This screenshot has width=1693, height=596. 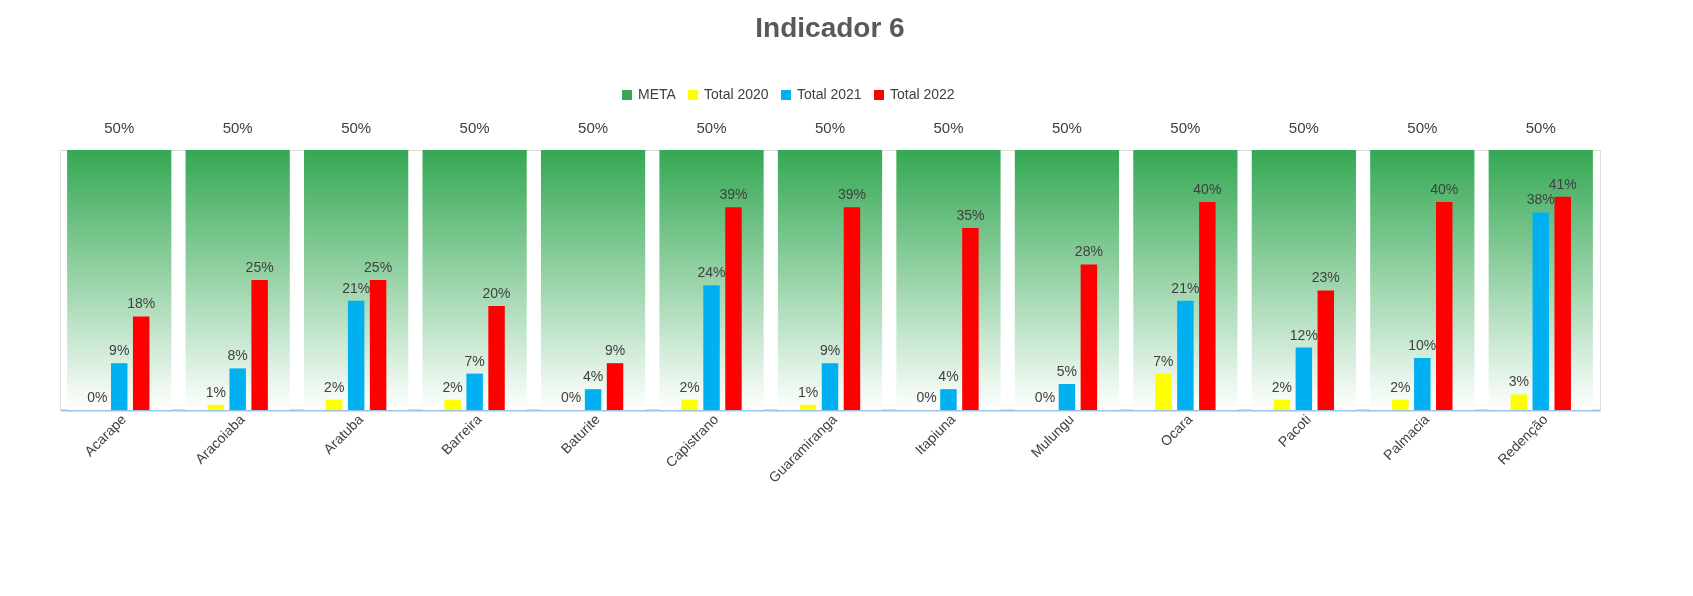 What do you see at coordinates (1422, 345) in the screenshot?
I see `data-label: 10%` at bounding box center [1422, 345].